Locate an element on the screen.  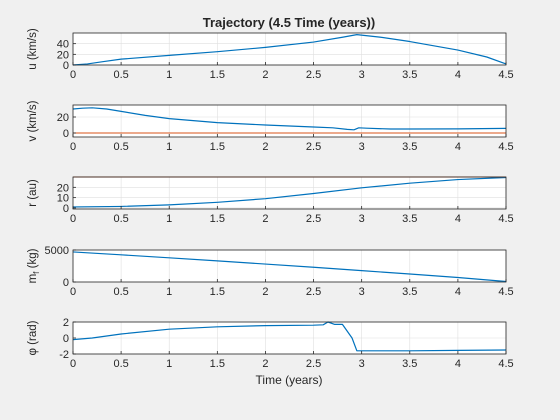
y-tick-label: 5000 is located at coordinates (57, 251).